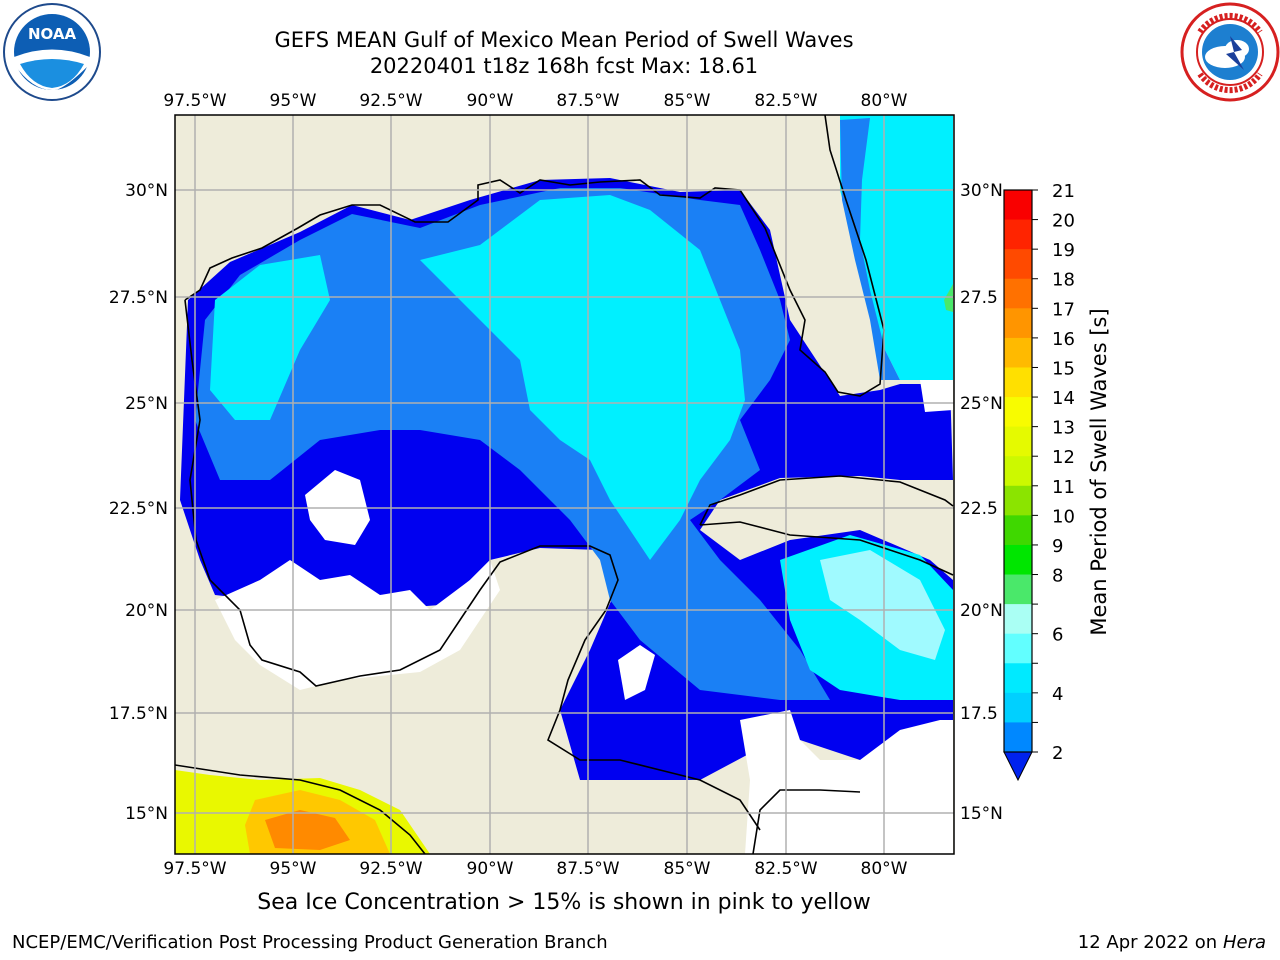 This screenshot has height=960, width=1280. I want to click on colorbar-tick-label: 14, so click(1063, 398).